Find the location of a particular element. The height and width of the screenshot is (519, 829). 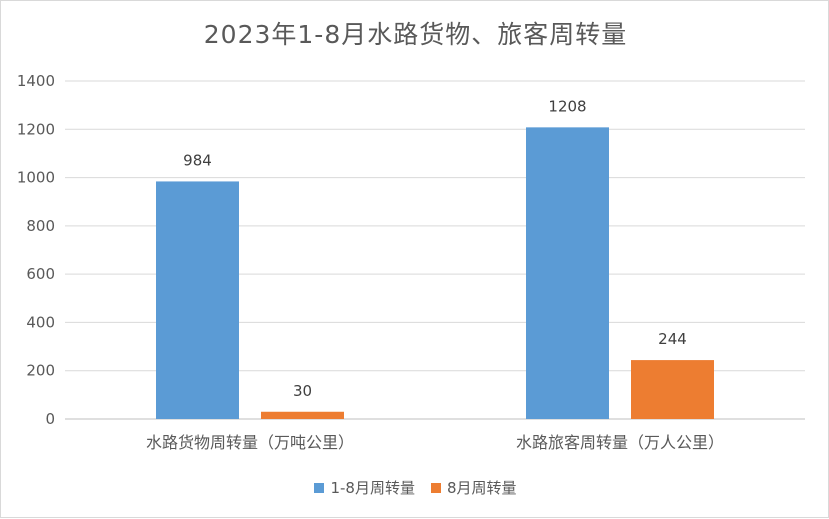

legend-item: 1-8月周转量 is located at coordinates (364, 487).